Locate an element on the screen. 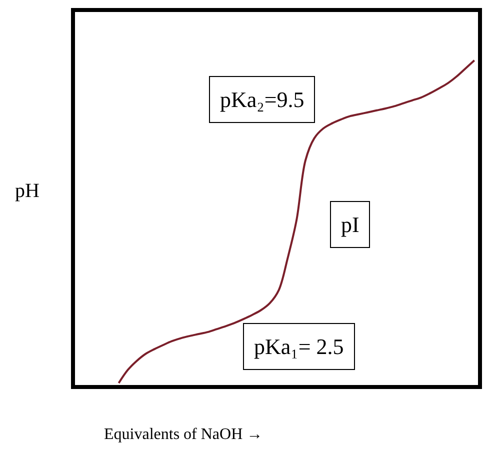 Image resolution: width=487 pixels, height=466 pixels. annotation: pKa₂=9.5 is located at coordinates (262, 99).